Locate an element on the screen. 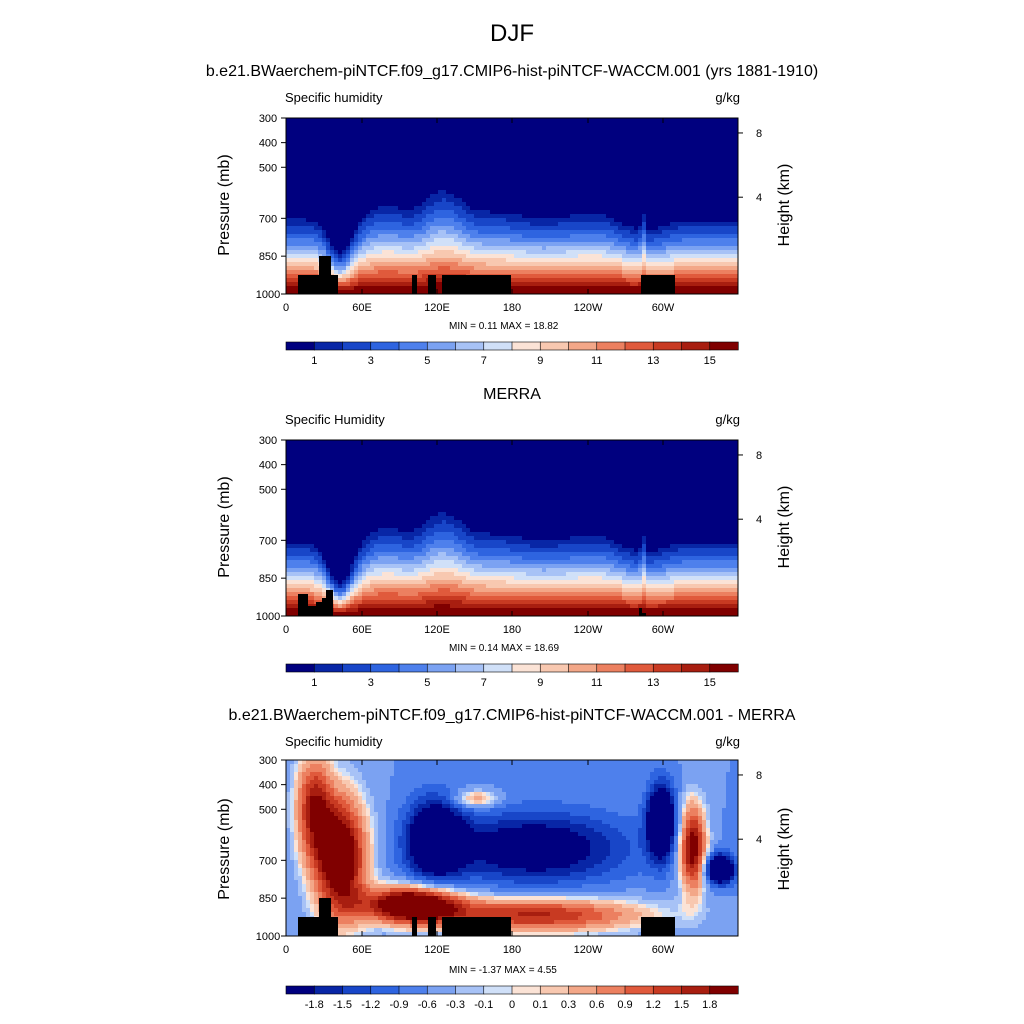 This screenshot has height=1024, width=1024. colorbar-label: 0.6 is located at coordinates (596, 1005).